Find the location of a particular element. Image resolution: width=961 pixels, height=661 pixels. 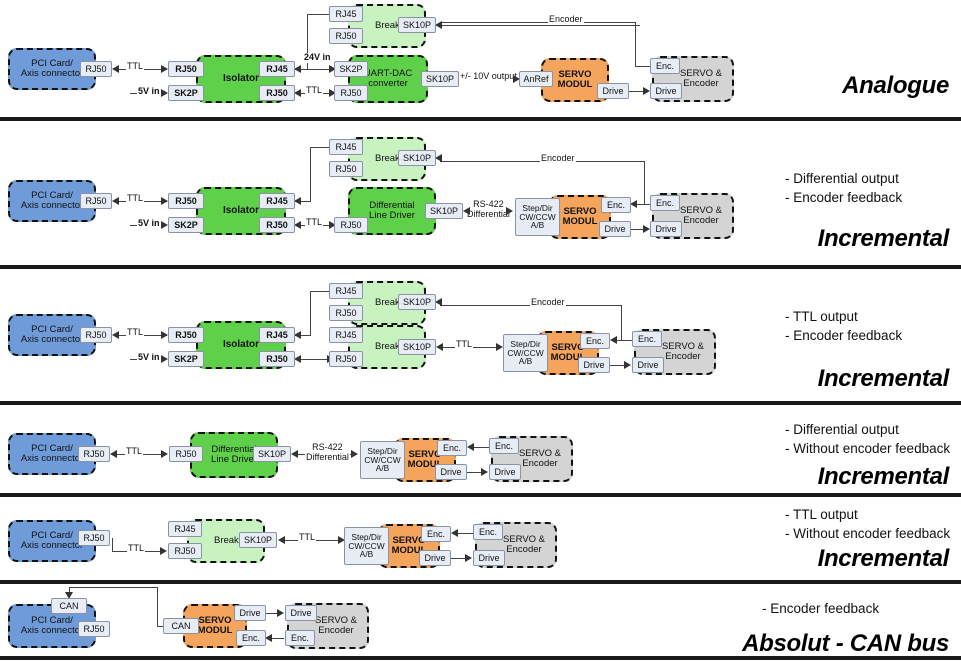

port-rj45-breakout-3a: RJ45 is located at coordinates (346, 291).